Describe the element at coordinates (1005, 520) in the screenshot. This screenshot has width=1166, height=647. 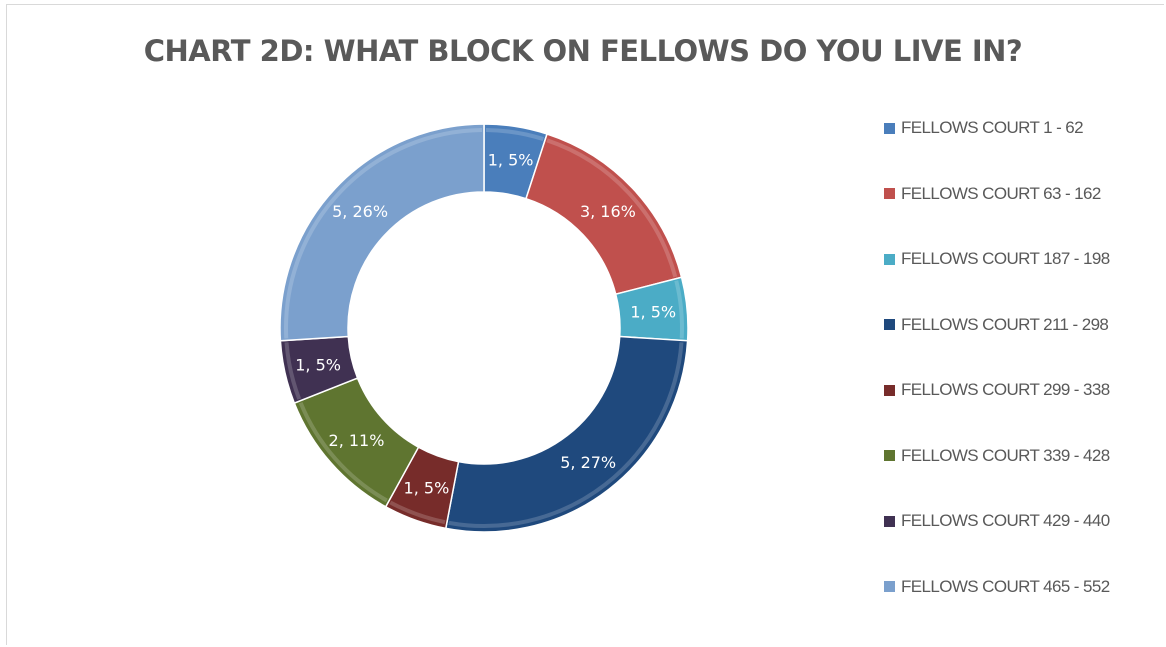
I see `legend-label: FELLOWS COURT 429 - 440` at that location.